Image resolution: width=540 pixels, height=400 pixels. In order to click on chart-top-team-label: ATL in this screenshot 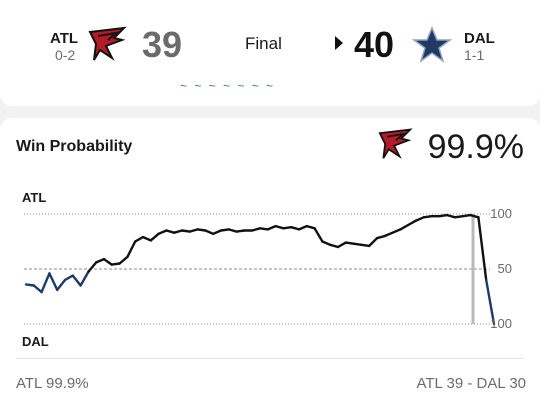, I will do `click(34, 197)`.